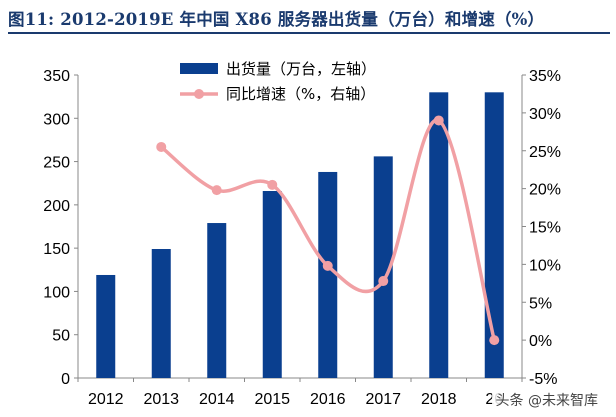 The width and height of the screenshot is (616, 417). What do you see at coordinates (56, 206) in the screenshot?
I see `left-axis-tick-label: 200` at bounding box center [56, 206].